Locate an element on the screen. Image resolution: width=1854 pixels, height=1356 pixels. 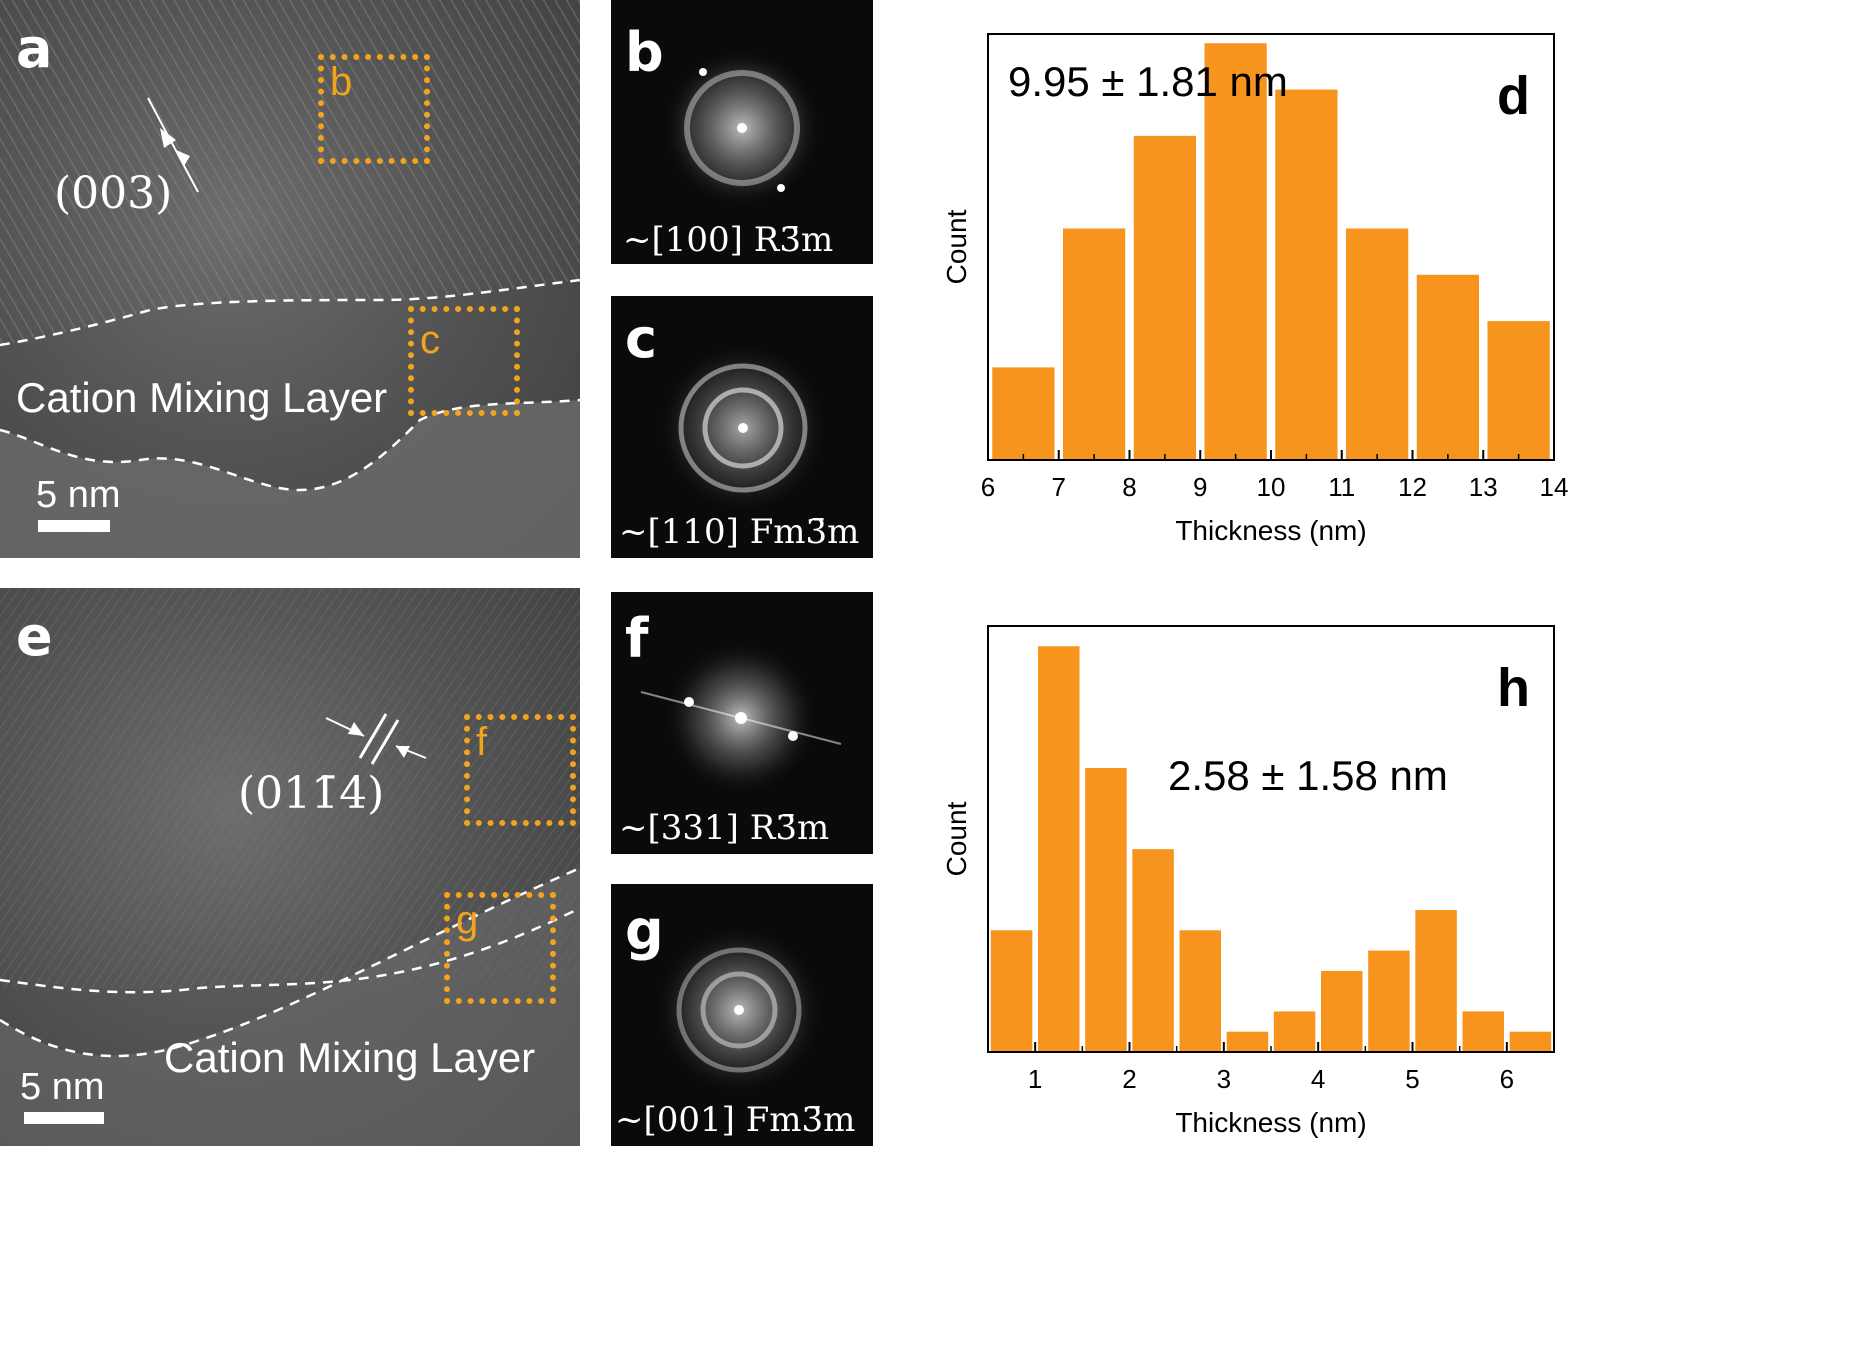
fft-image-g: g ~[001] Fm3̄m is located at coordinates (742, 1015).